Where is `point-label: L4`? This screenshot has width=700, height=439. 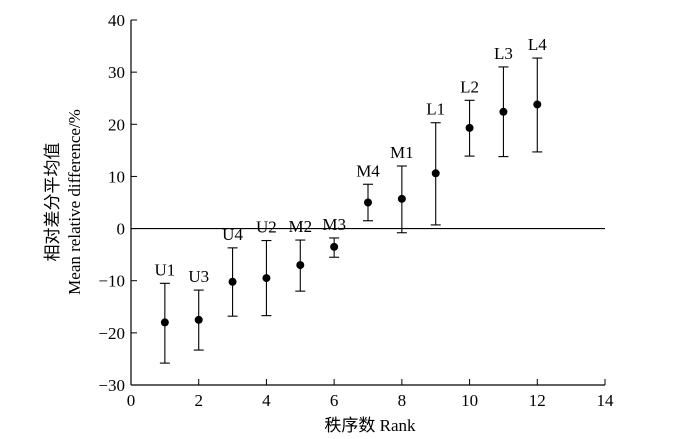 point-label: L4 is located at coordinates (537, 44).